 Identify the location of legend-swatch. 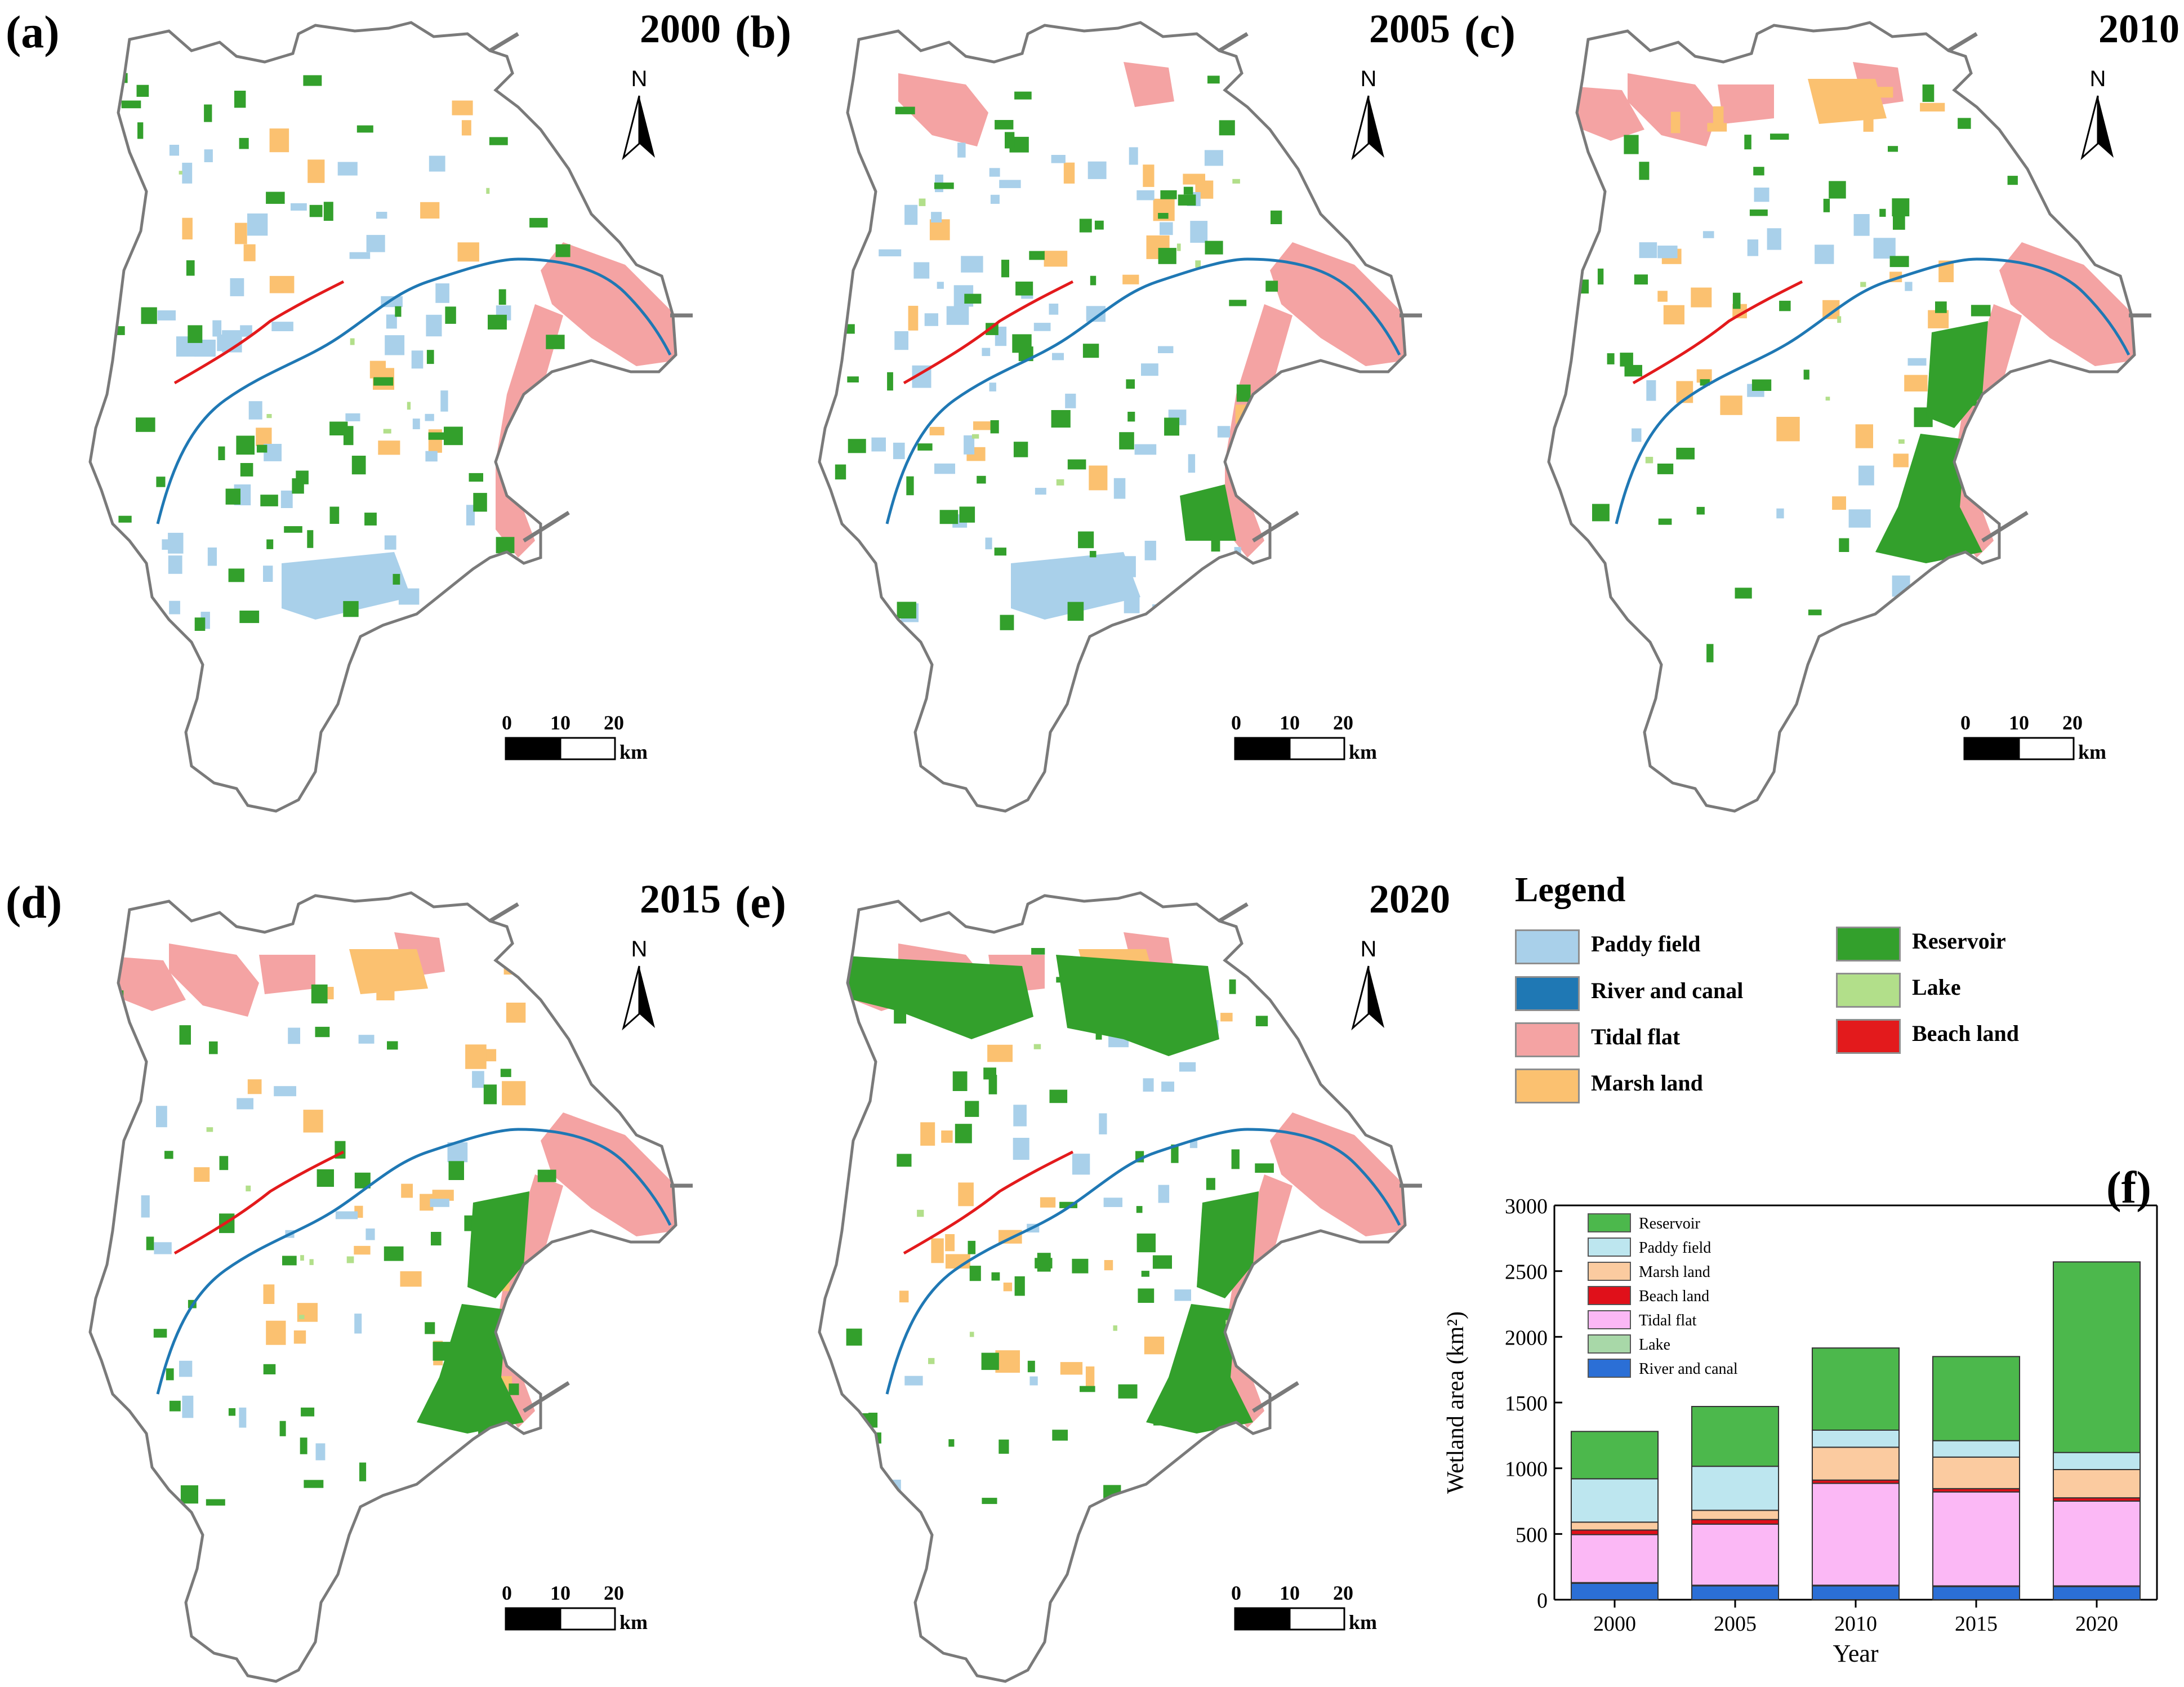
(1868, 944).